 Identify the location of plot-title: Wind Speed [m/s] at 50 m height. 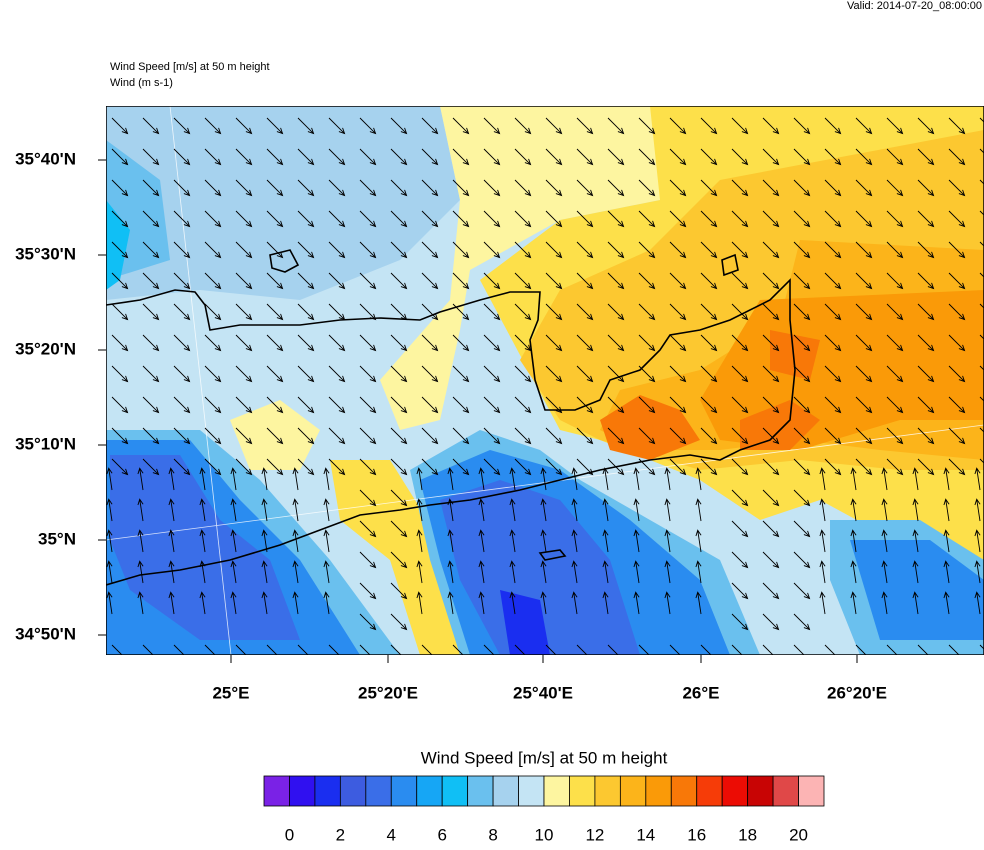
(190, 67).